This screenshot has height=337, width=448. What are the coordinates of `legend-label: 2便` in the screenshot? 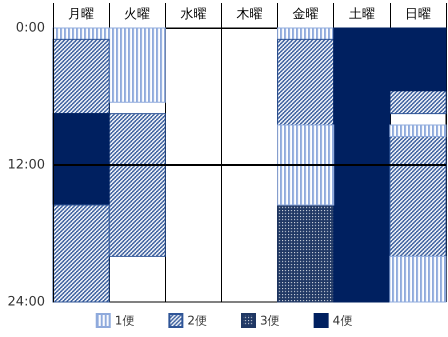 It's located at (197, 321).